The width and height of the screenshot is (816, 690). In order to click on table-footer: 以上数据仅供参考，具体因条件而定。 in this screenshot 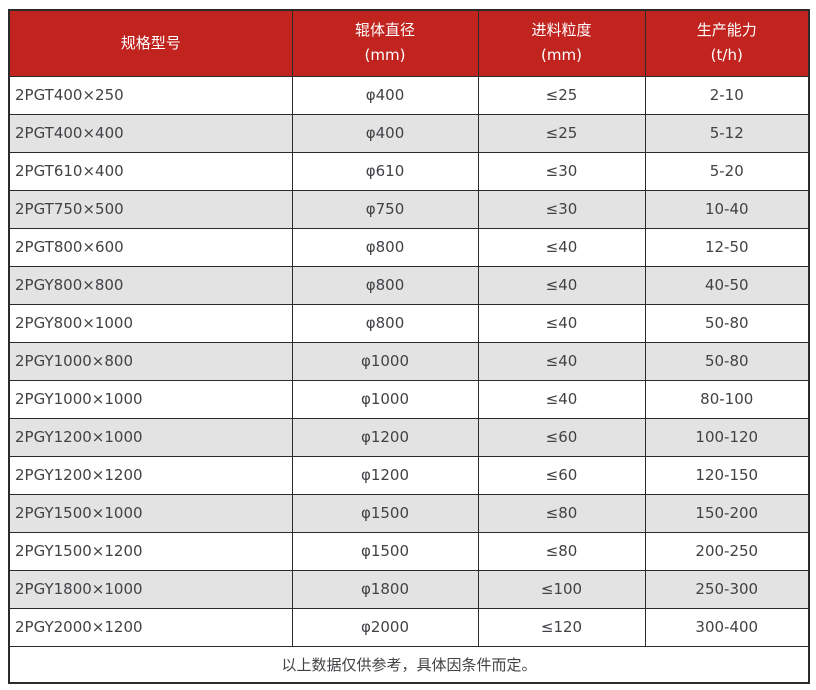, I will do `click(409, 664)`.